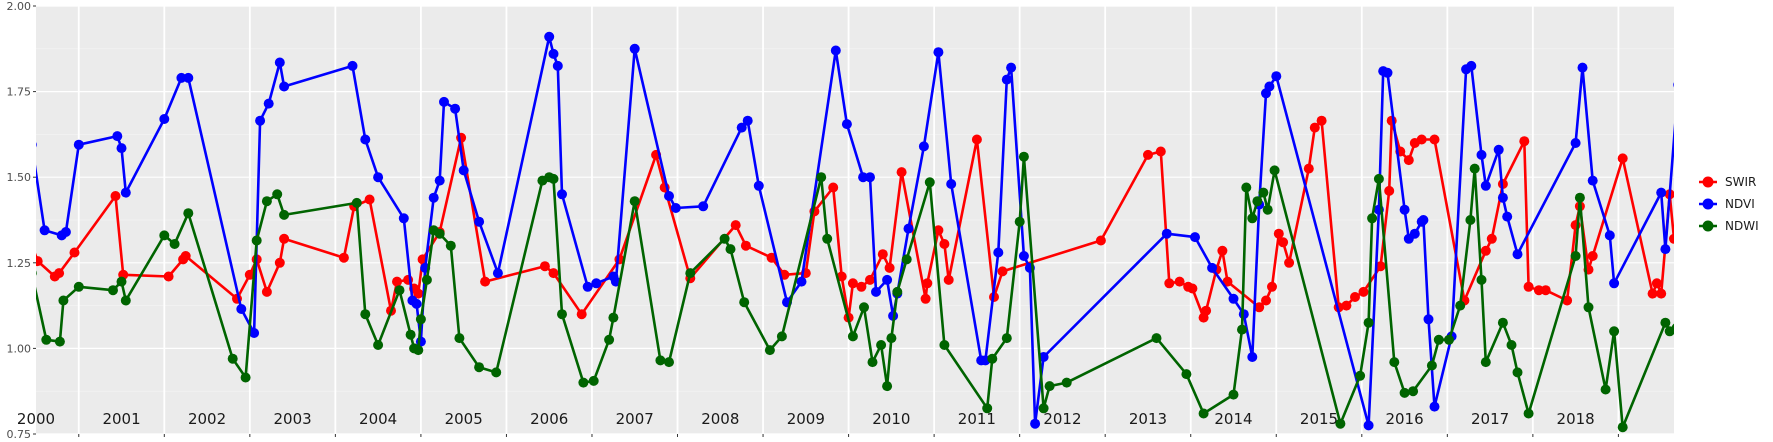 The image size is (1773, 442). What do you see at coordinates (19, 434) in the screenshot?
I see `y-tick-label: 0.75` at bounding box center [19, 434].